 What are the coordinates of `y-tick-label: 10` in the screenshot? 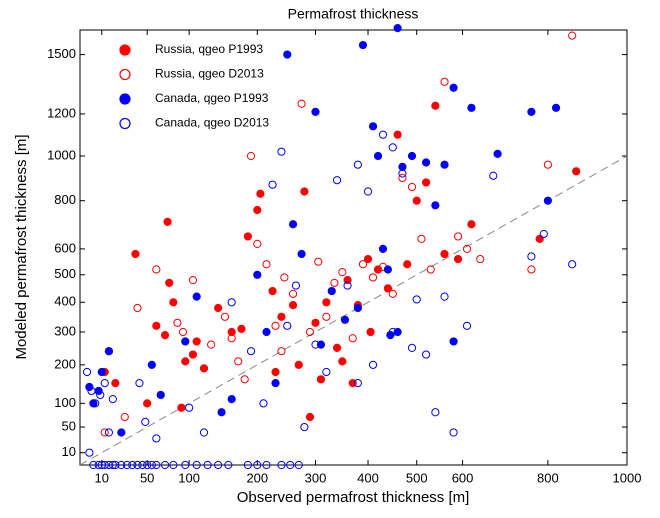 It's located at (69, 451).